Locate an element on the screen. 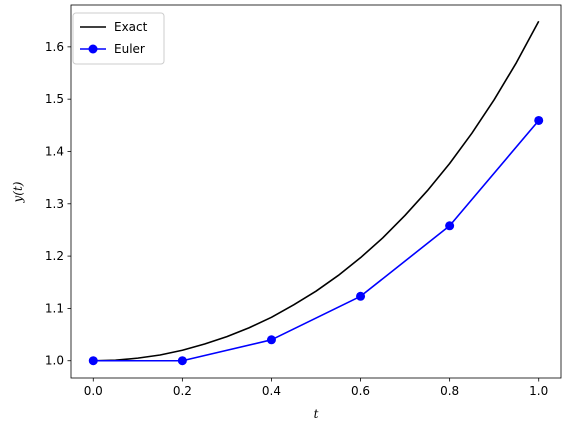 Image resolution: width=571 pixels, height=432 pixels. y-tick-label: 1.2 is located at coordinates (54, 256).